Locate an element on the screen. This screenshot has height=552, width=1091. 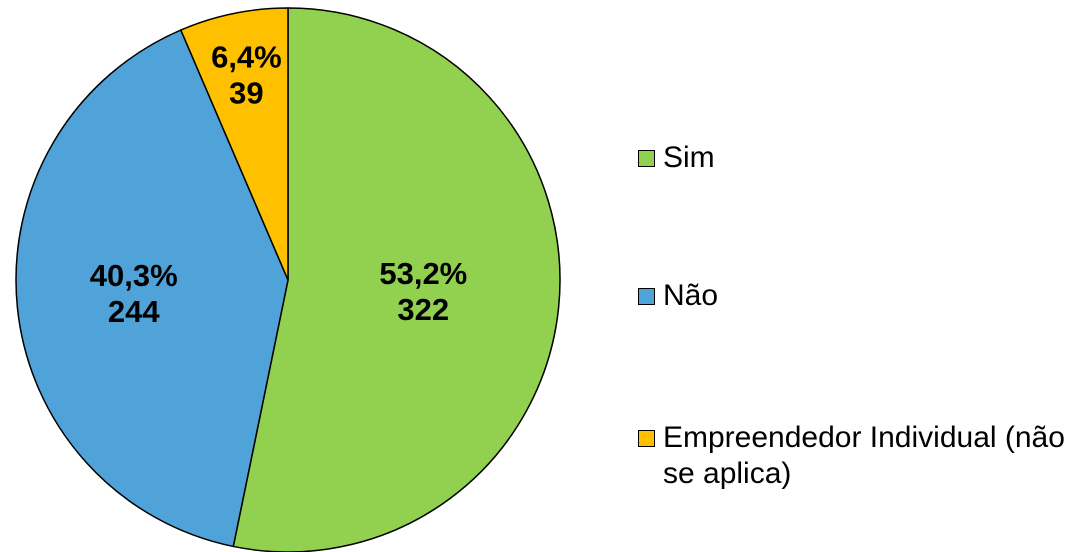
legend-label: Empreendedor Individual (não se aplica) is located at coordinates (864, 455).